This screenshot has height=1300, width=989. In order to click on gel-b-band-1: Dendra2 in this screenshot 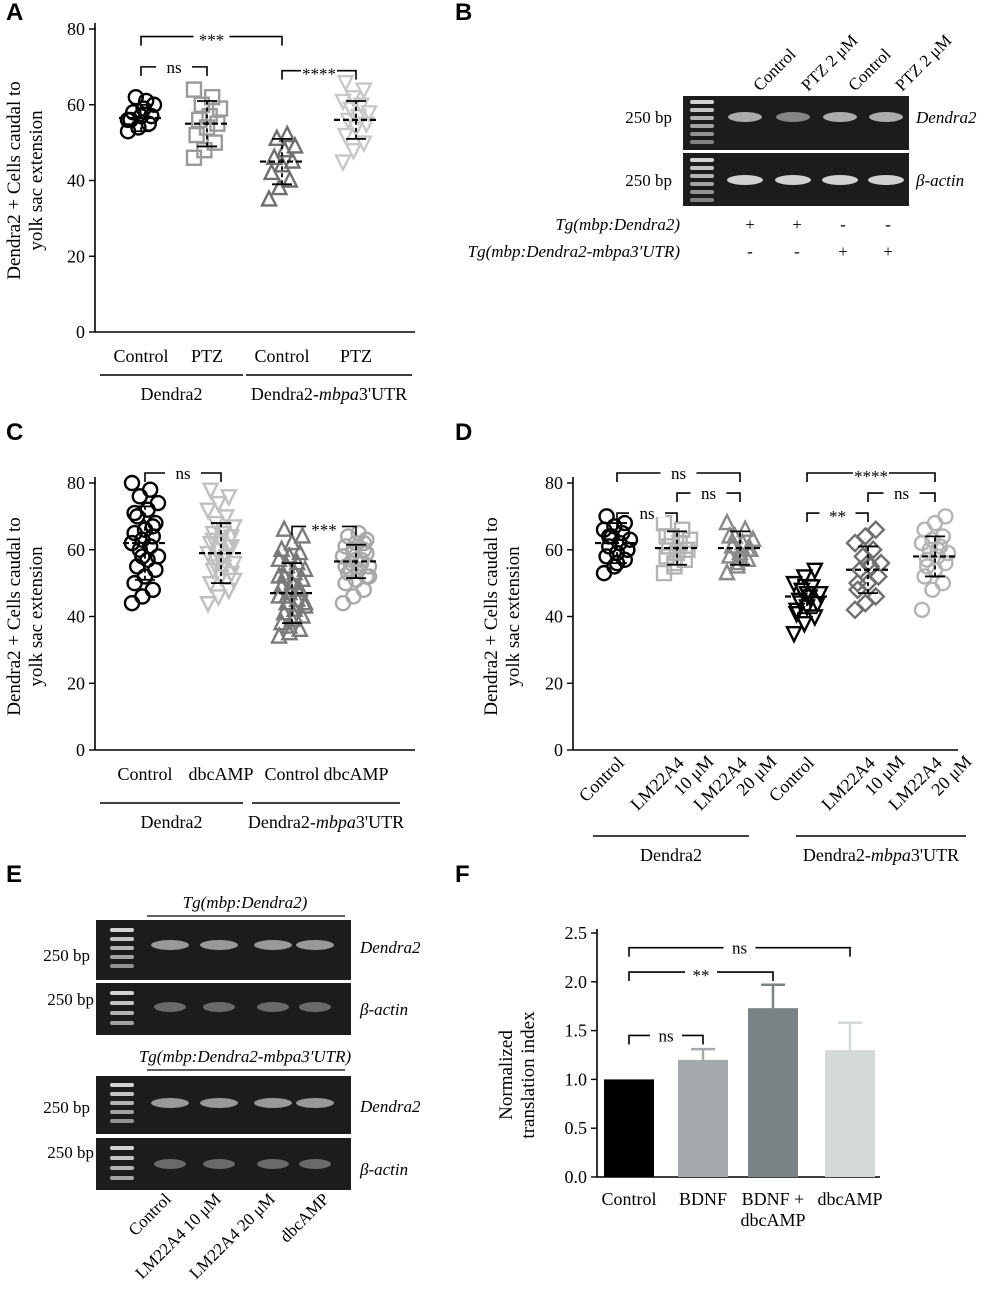, I will do `click(946, 117)`.